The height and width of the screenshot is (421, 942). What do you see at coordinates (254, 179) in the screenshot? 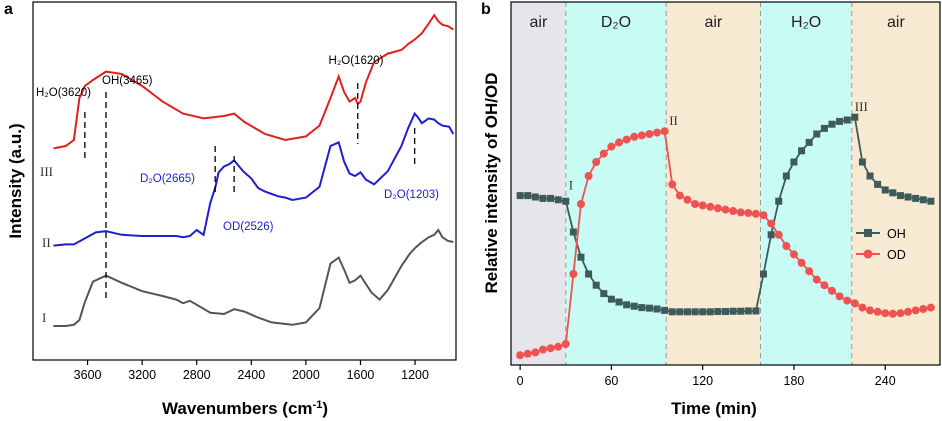
I see `series-line-II` at bounding box center [254, 179].